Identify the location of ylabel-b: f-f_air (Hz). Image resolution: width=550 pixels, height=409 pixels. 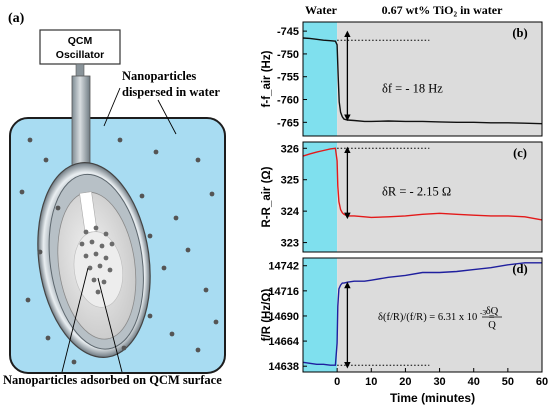
(267, 78).